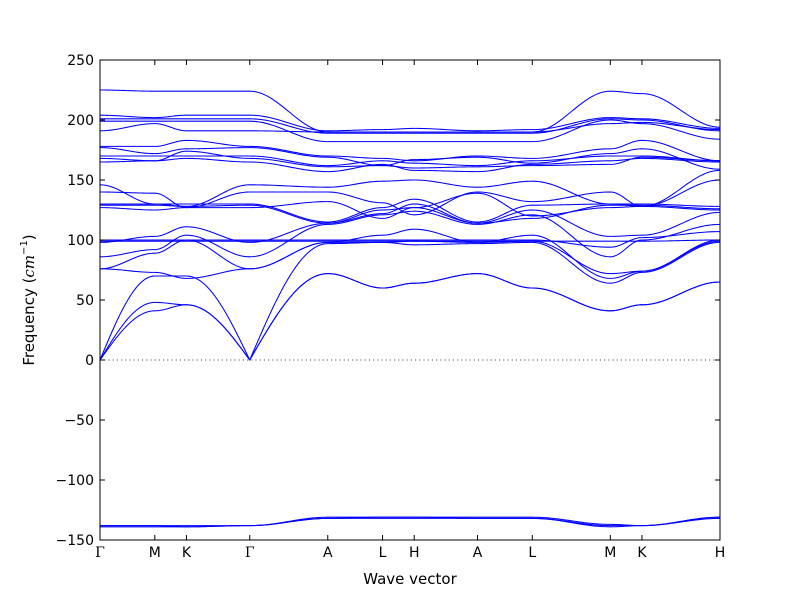 This screenshot has width=800, height=600. I want to click on y-tick-label: 250, so click(80, 61).